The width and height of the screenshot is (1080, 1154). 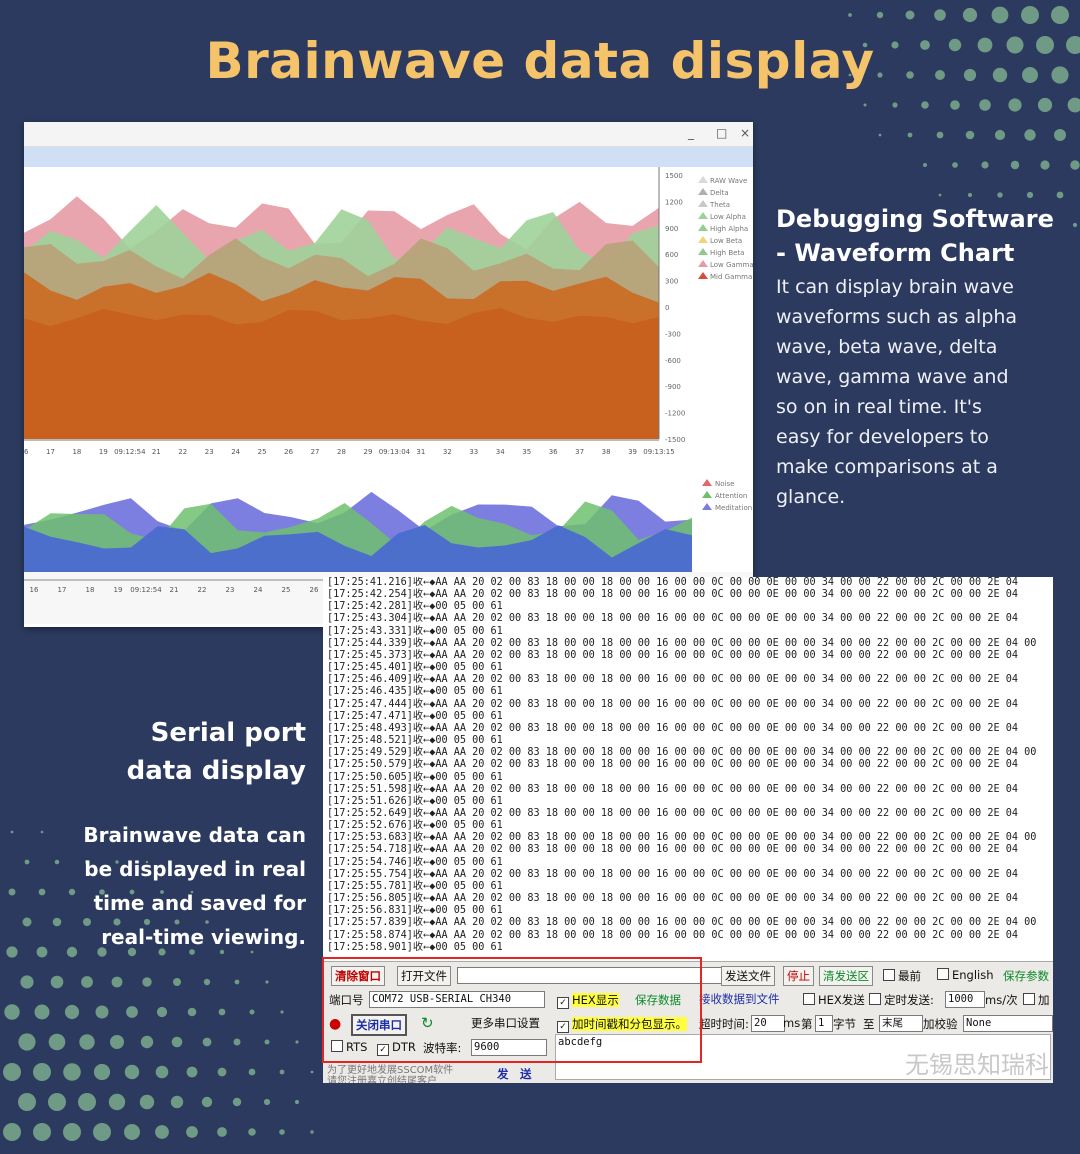 I want to click on checksum-select: None, so click(x=1008, y=1023).